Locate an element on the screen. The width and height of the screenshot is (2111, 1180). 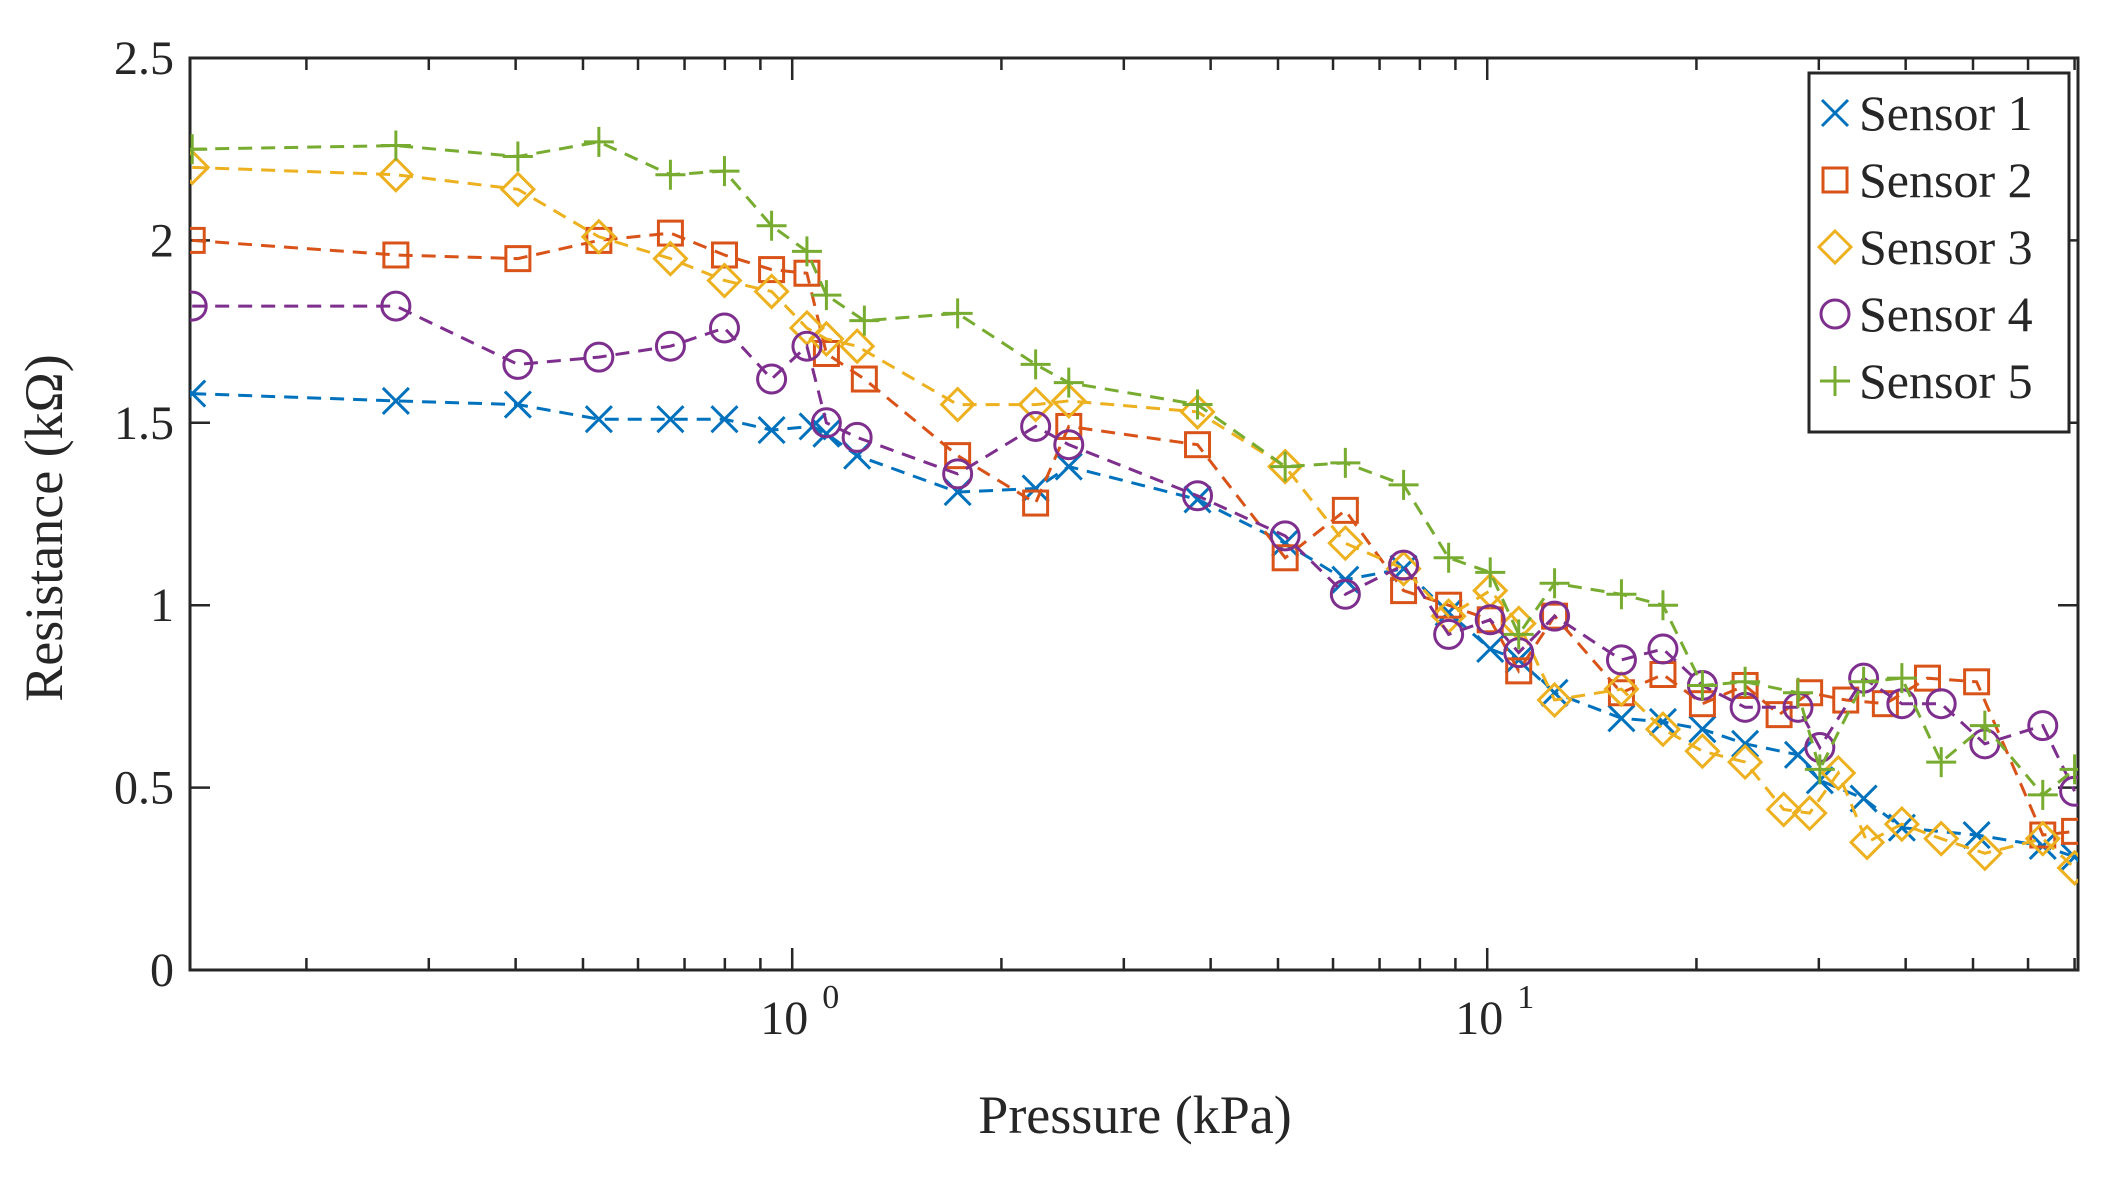
y-tick-label: 0 is located at coordinates (162, 970).